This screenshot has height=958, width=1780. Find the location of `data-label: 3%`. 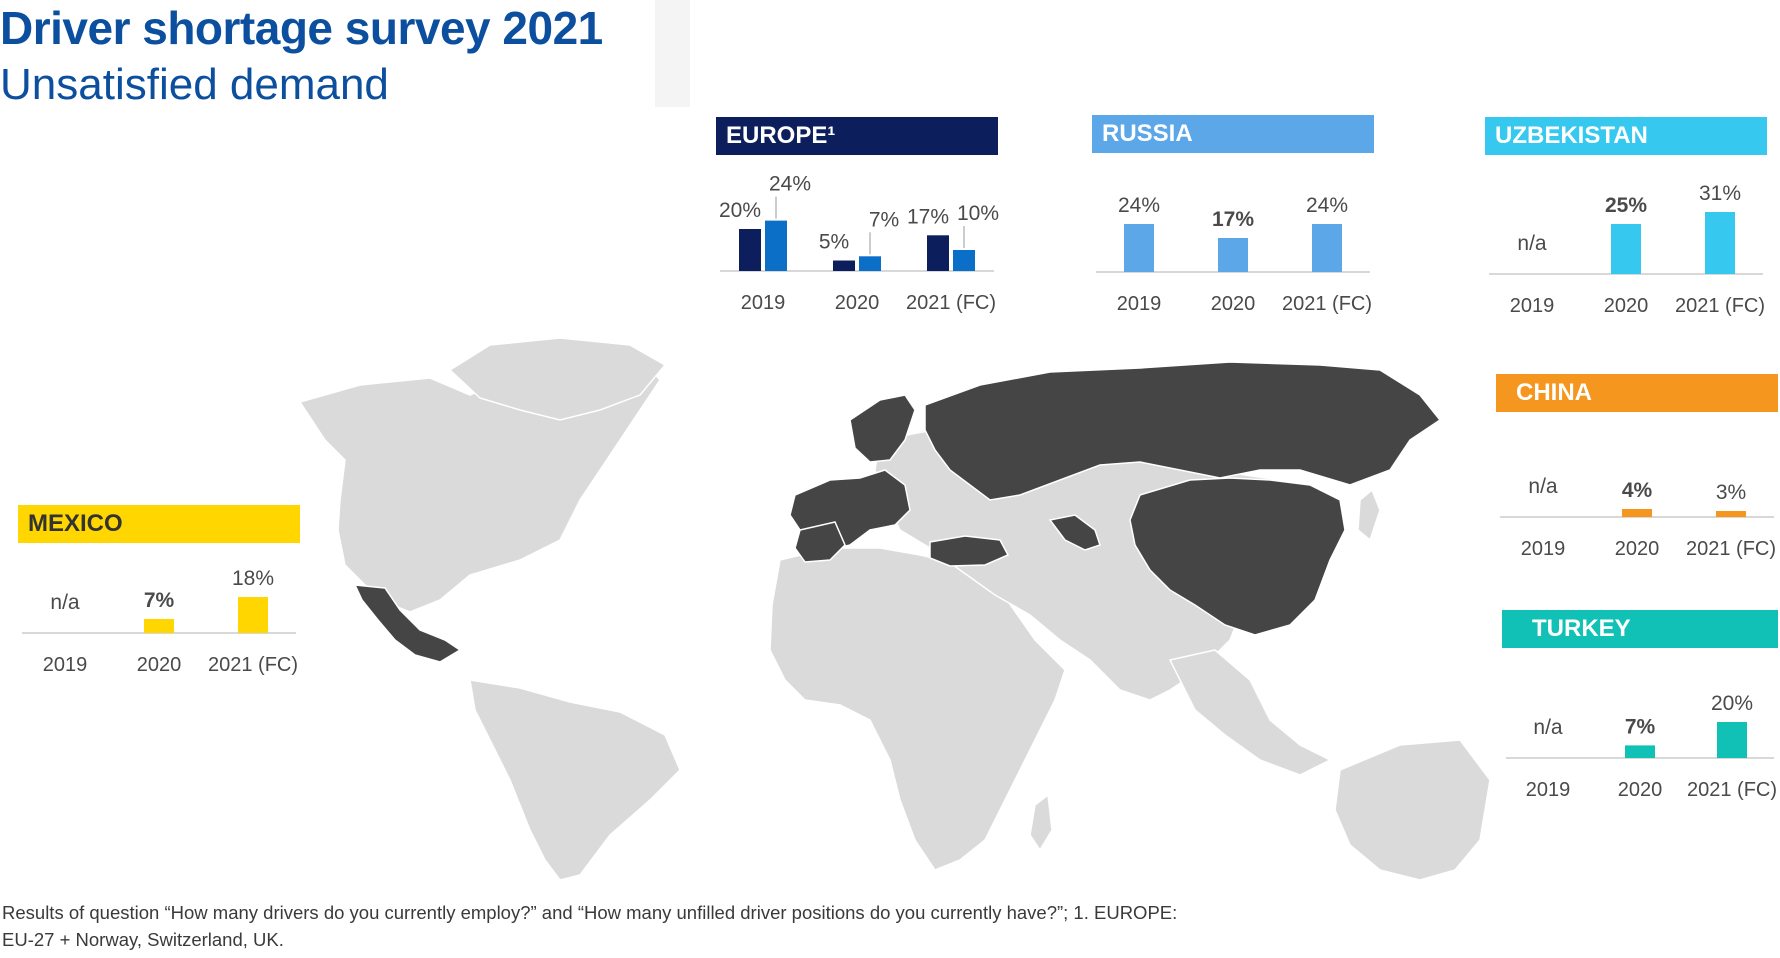

data-label: 3% is located at coordinates (1731, 492).